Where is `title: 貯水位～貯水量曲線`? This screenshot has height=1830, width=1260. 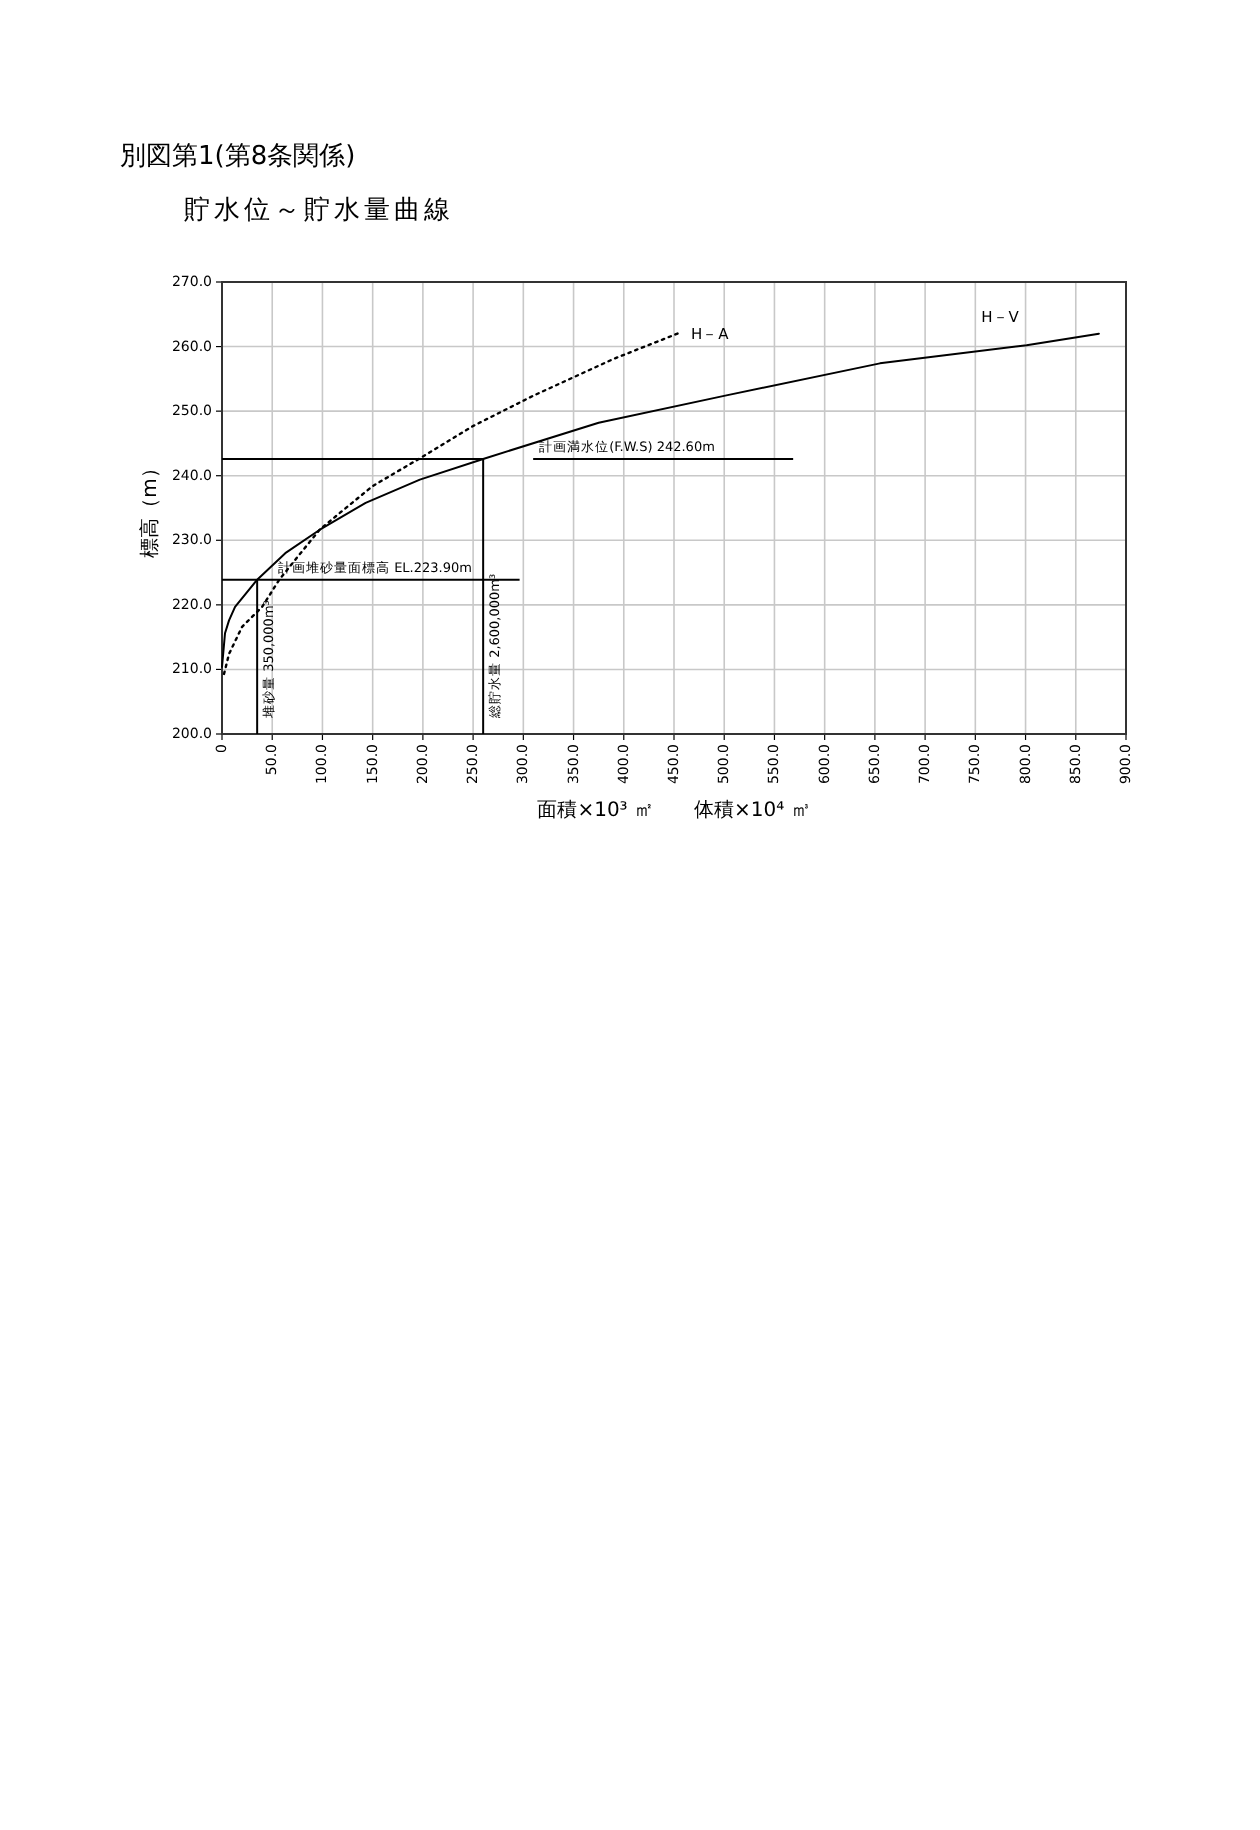
title: 貯水位～貯水量曲線 is located at coordinates (319, 211).